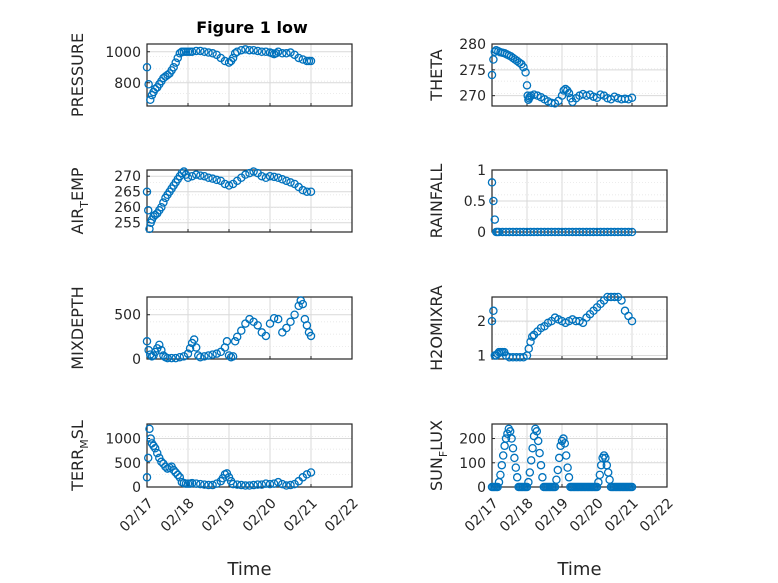 This screenshot has width=778, height=583. What do you see at coordinates (472, 97) in the screenshot?
I see `y-tick-label: 270` at bounding box center [472, 97].